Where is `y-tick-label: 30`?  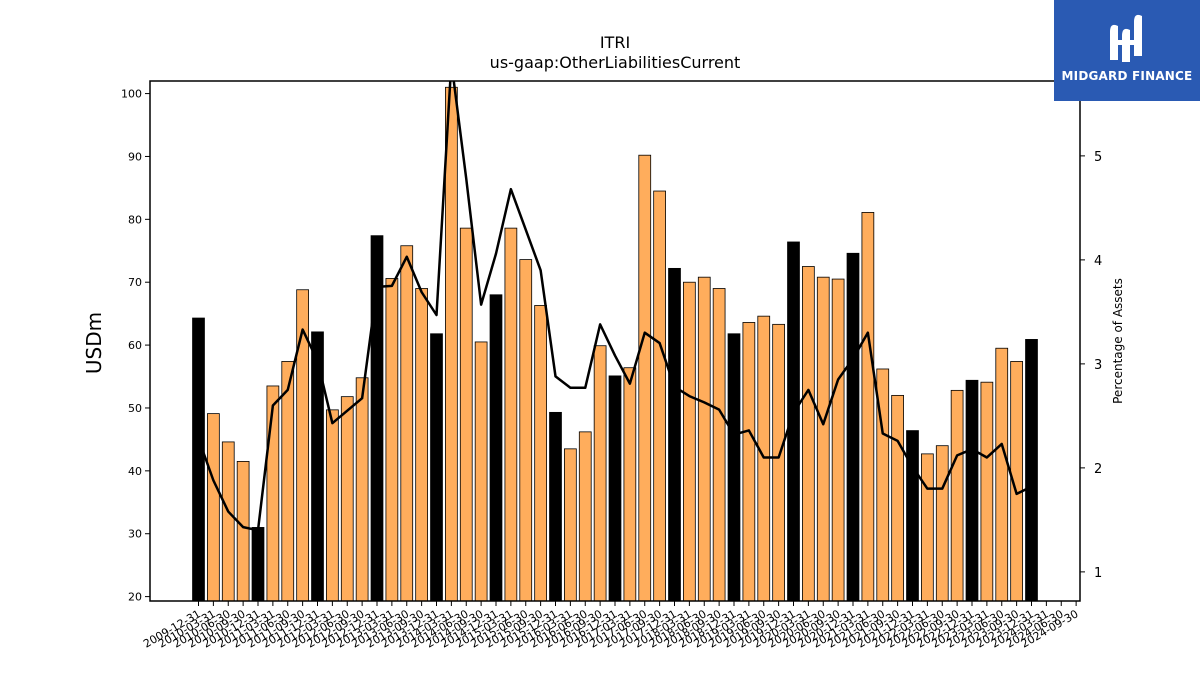 y-tick-label: 30 is located at coordinates (135, 534).